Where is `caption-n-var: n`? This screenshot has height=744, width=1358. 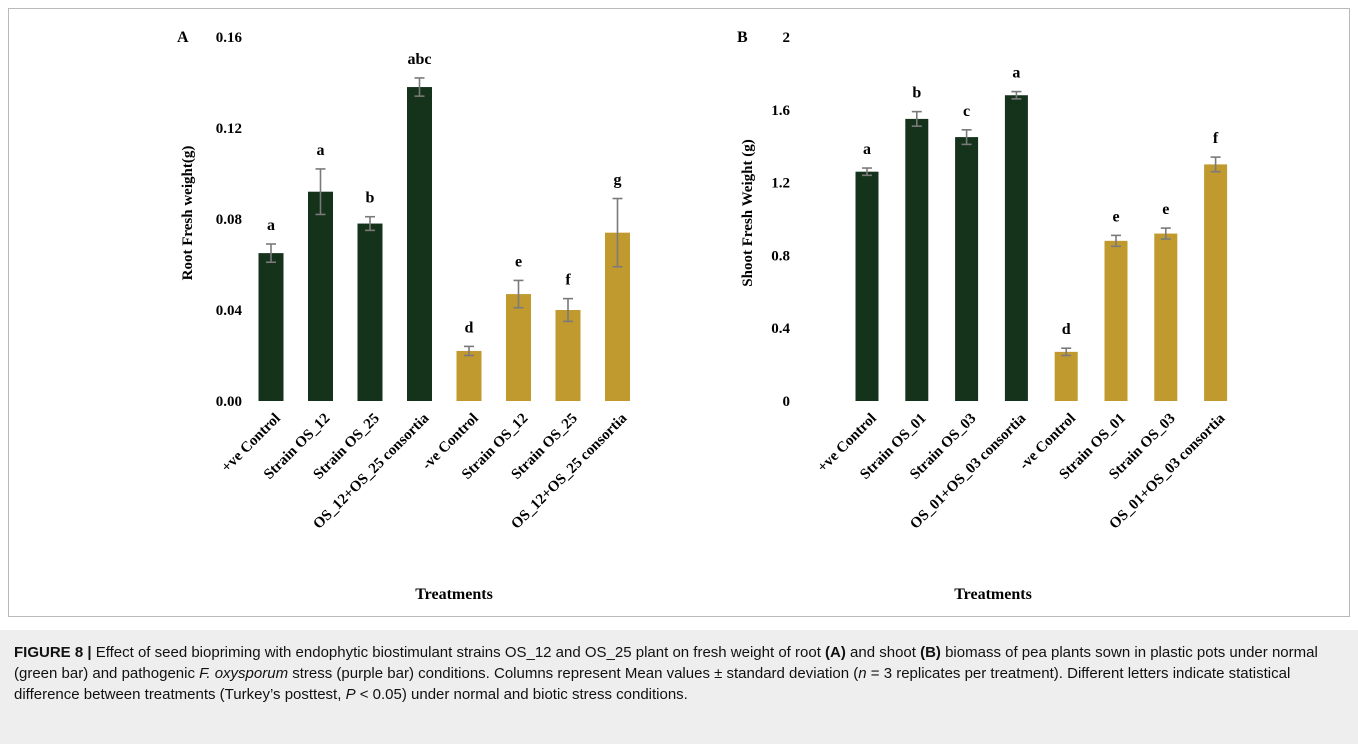
caption-n-var: n is located at coordinates (862, 673).